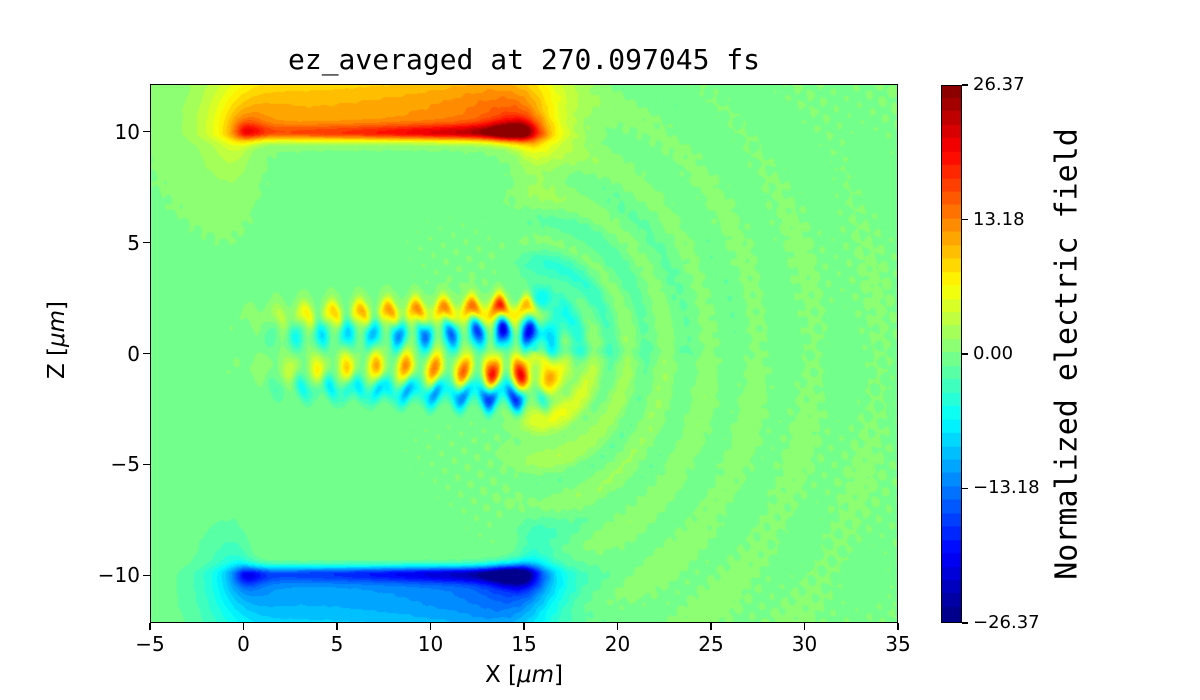 The image size is (1200, 700). Describe the element at coordinates (133, 353) in the screenshot. I see `y-tick-label: 0` at that location.